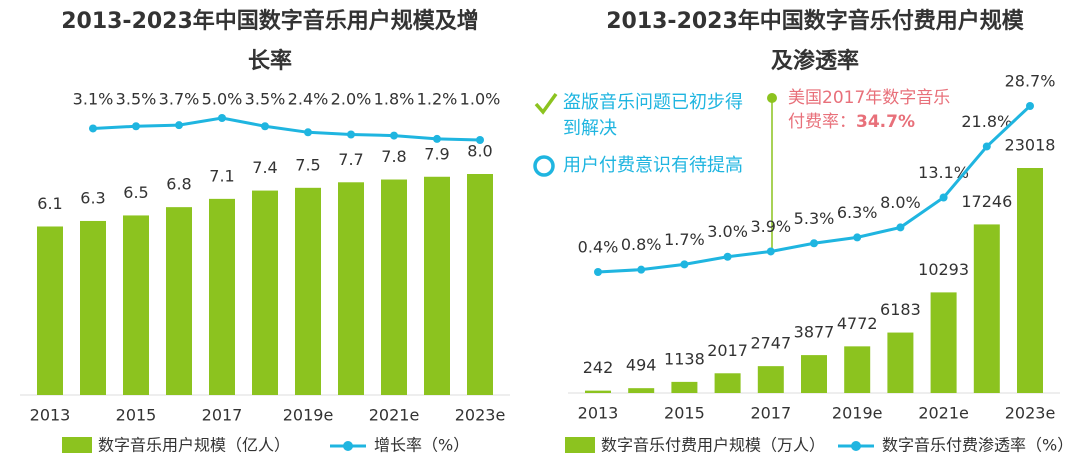 The image size is (1080, 467). I want to click on bar-value-label: 7.7, so click(350, 159).